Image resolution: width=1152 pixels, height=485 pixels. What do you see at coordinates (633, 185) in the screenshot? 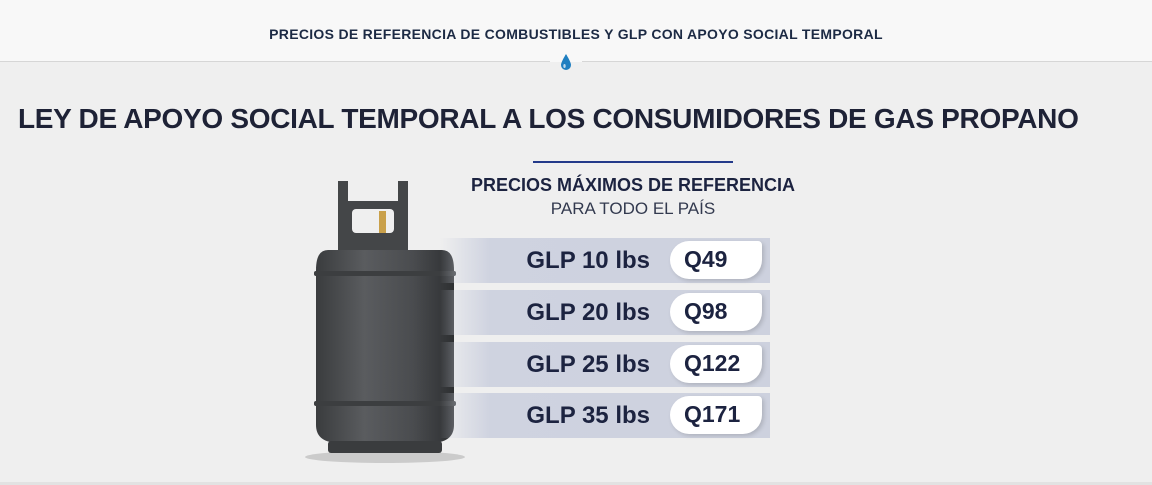
I see `prices-heading: PRECIOS MÁXIMOS DE REFERENCIA` at bounding box center [633, 185].